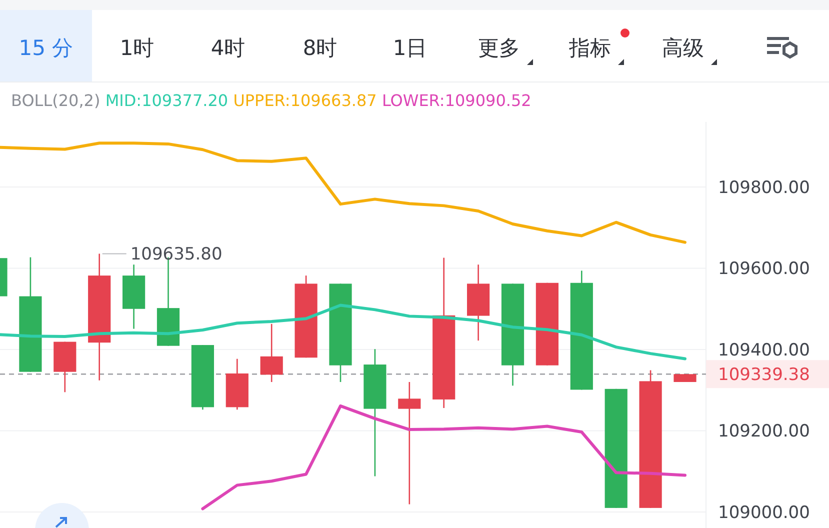 This screenshot has width=829, height=528. Describe the element at coordinates (176, 254) in the screenshot. I see `annotation: 109635.80` at that location.